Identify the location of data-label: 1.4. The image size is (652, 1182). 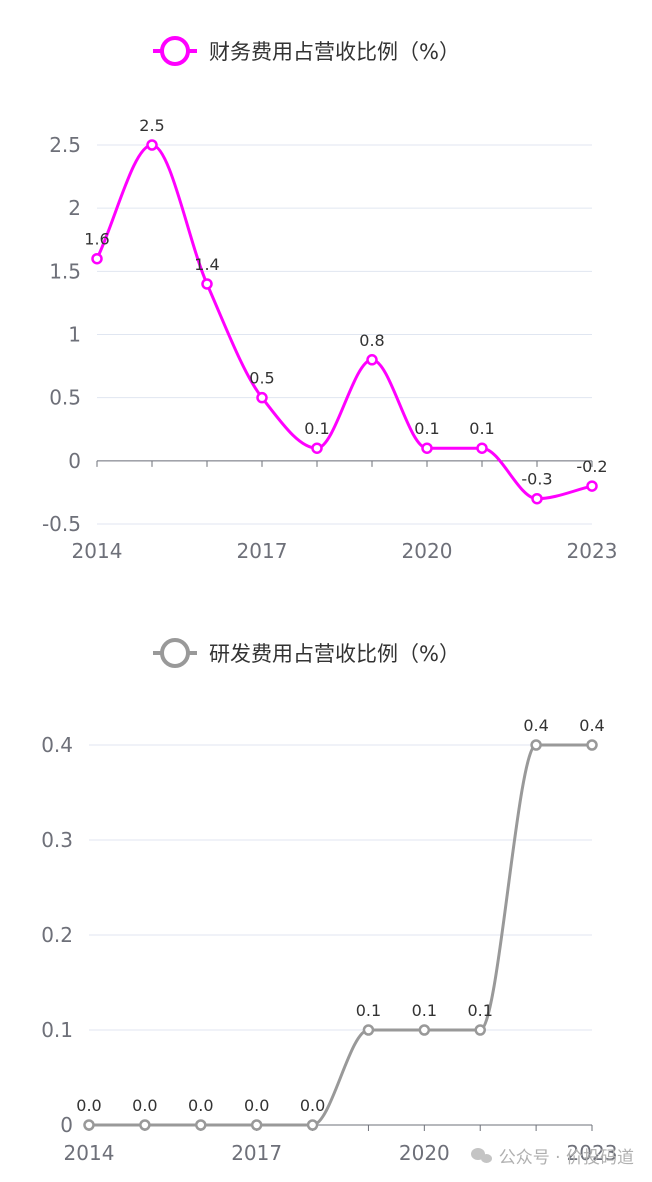
(206, 264).